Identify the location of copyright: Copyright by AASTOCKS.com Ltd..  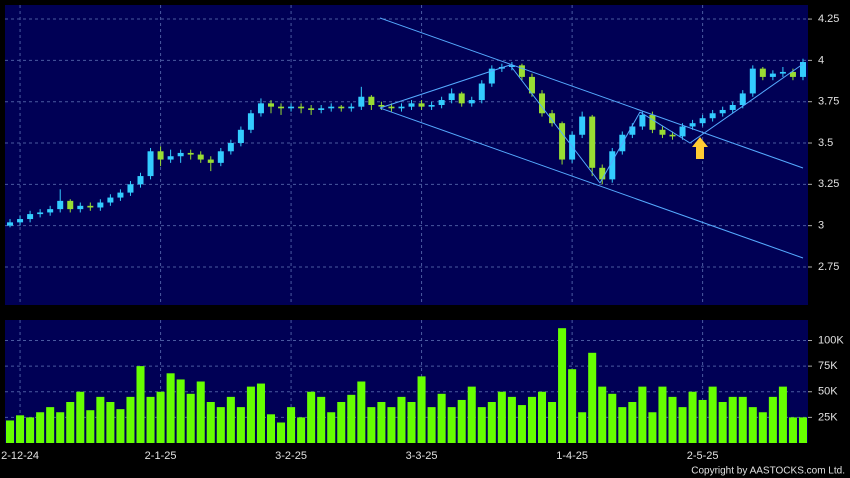
(768, 471).